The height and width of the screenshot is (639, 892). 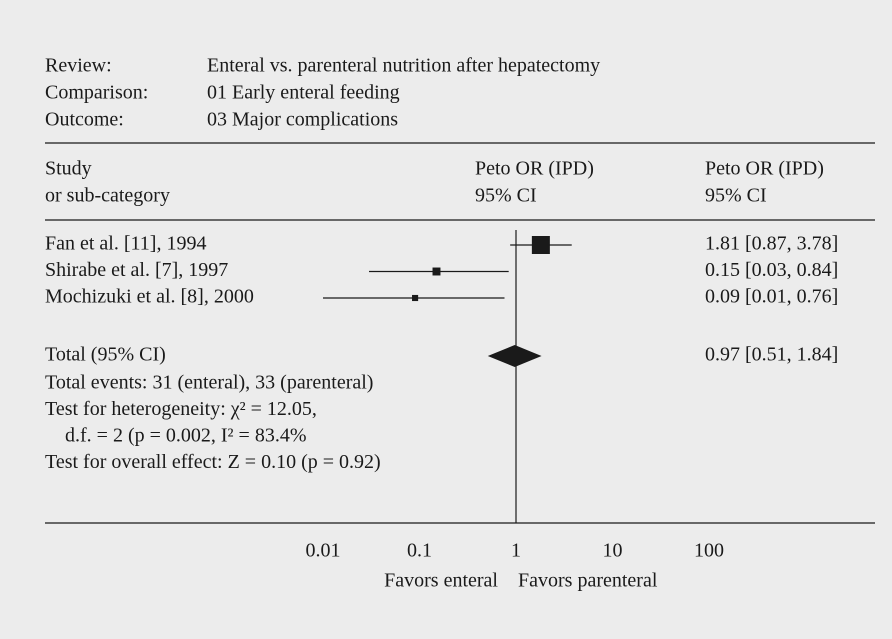 I want to click on value-label: 1.81 [0.87, 3.78], so click(x=771, y=244).